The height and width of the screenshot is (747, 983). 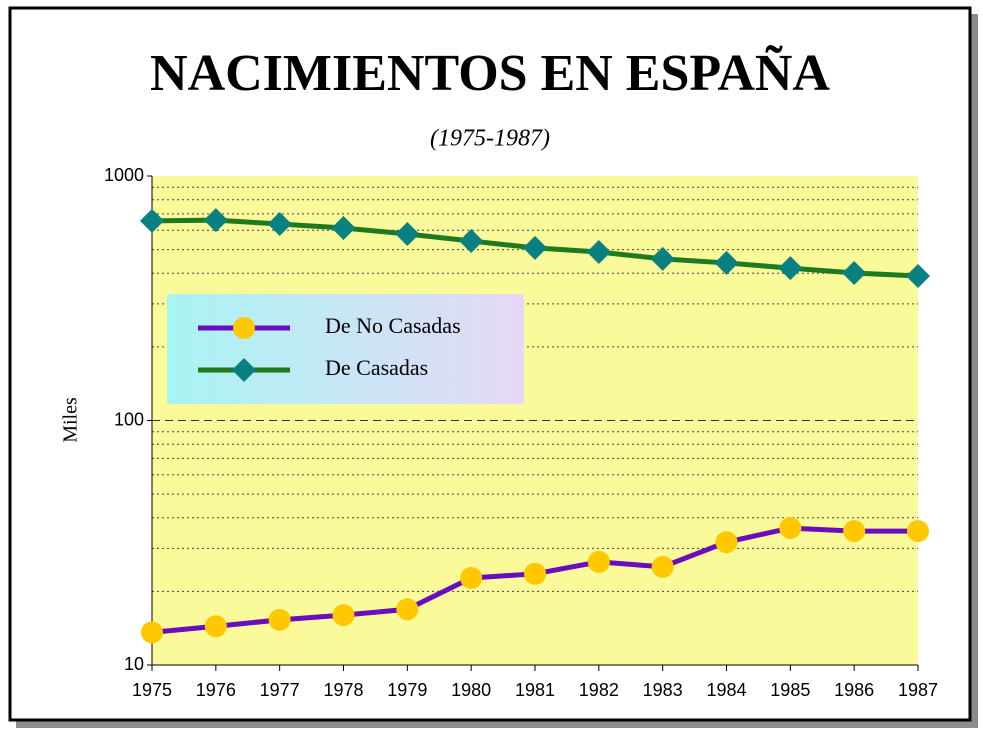 I want to click on chart-subtitle: (1975-1987), so click(x=490, y=139).